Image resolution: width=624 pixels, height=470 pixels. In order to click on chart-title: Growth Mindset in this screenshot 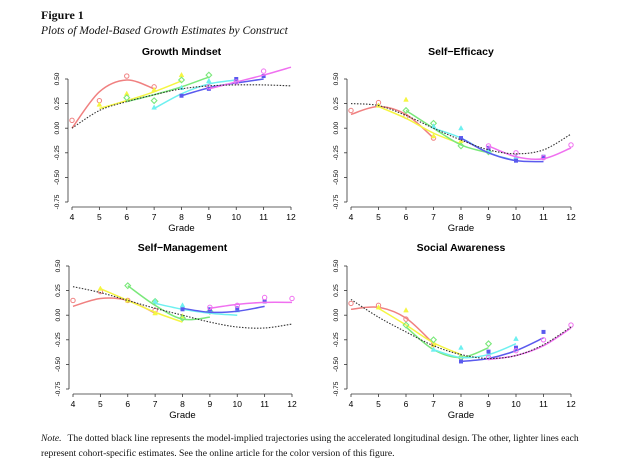, I will do `click(182, 52)`.